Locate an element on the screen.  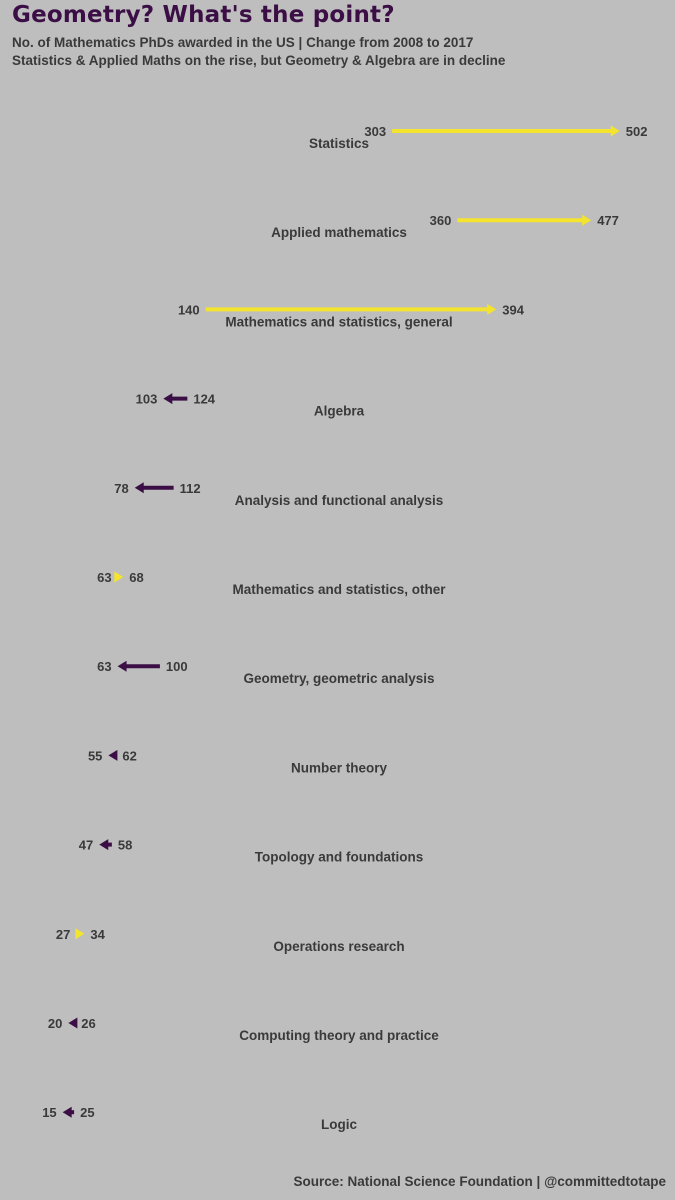
end-value-label: 63 is located at coordinates (104, 666).